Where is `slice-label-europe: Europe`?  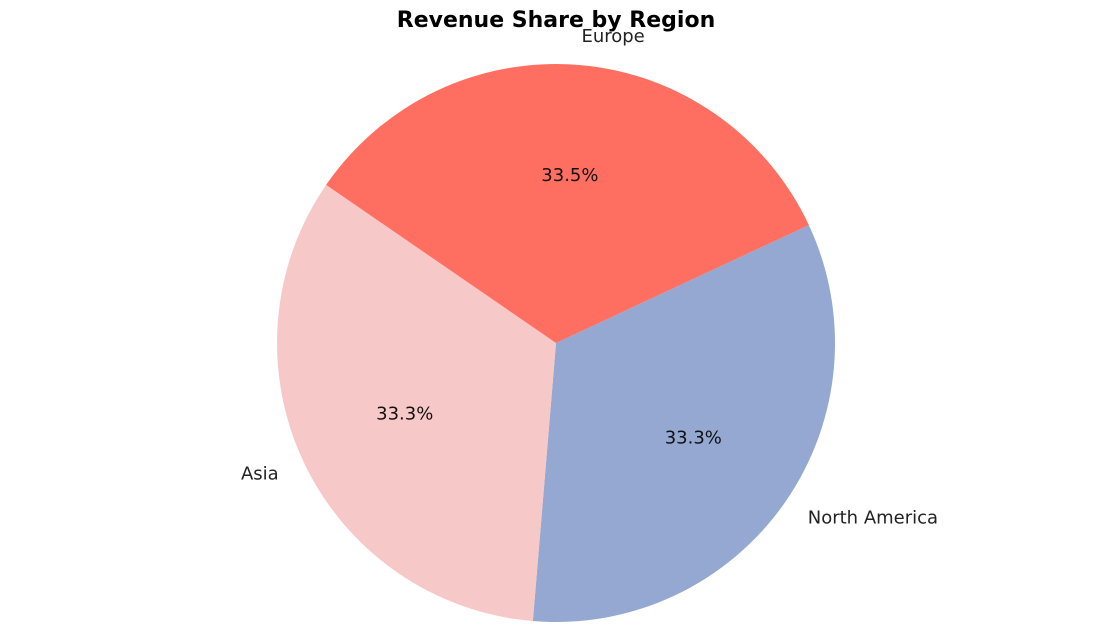
slice-label-europe: Europe is located at coordinates (612, 36).